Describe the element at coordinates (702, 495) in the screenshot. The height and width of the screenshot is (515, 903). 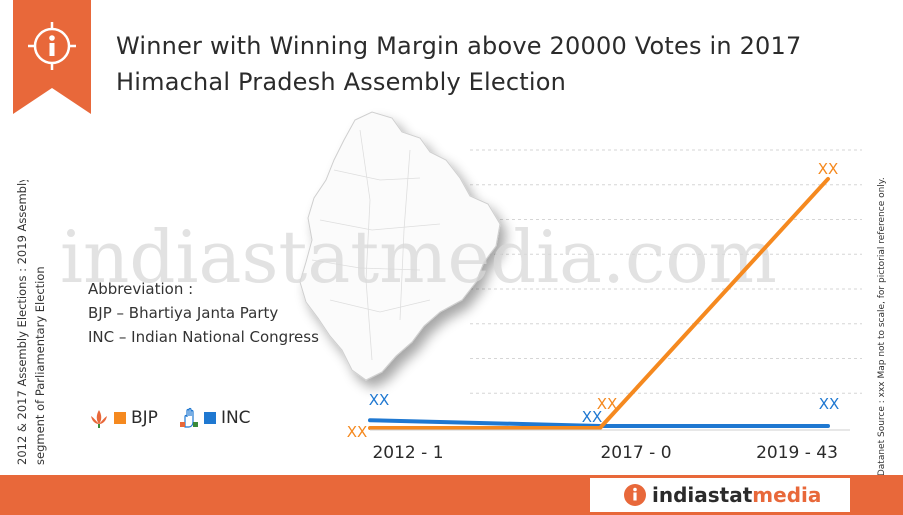
I see `footer-logo-text-1: indiastat` at that location.